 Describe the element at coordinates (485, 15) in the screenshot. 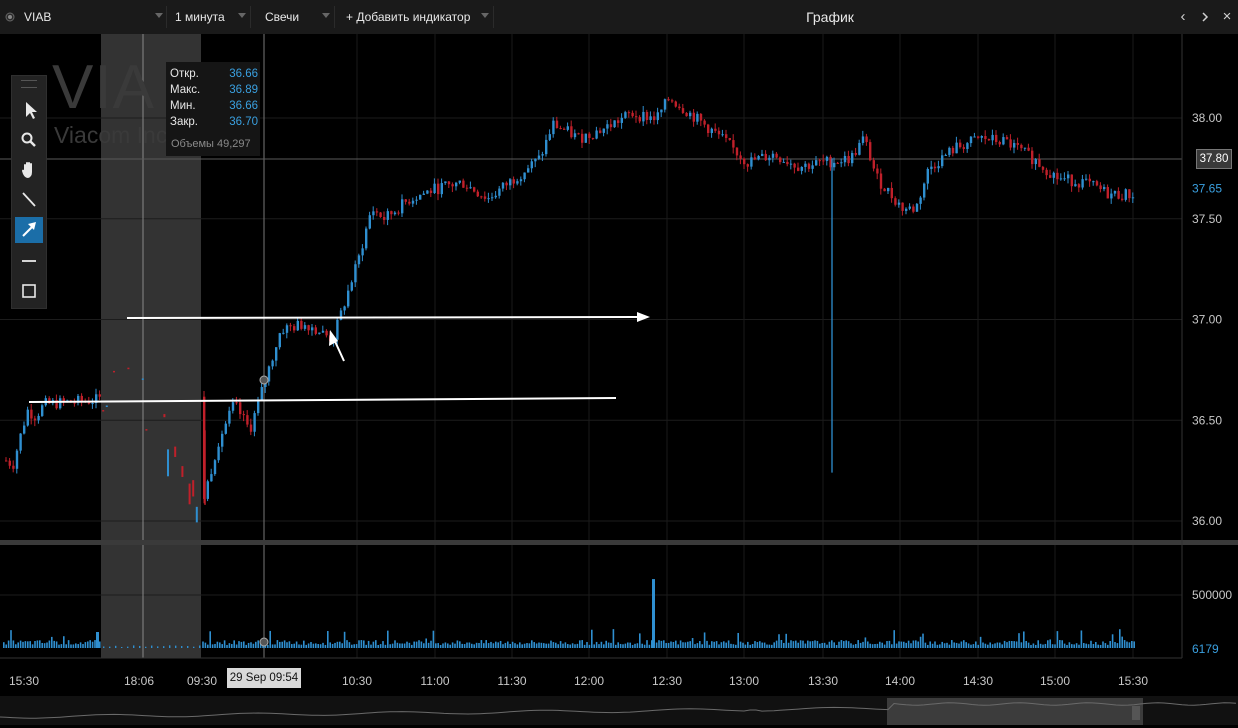

I see `add-indicator-dropdown-icon` at that location.